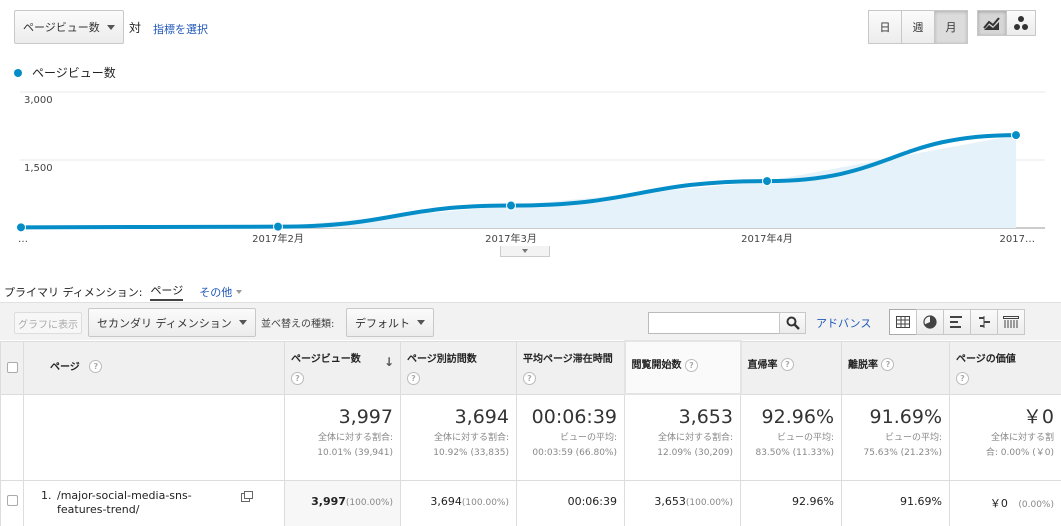 This screenshot has width=1061, height=526. What do you see at coordinates (844, 323) in the screenshot?
I see `advanced-filter-link: アドバンス` at bounding box center [844, 323].